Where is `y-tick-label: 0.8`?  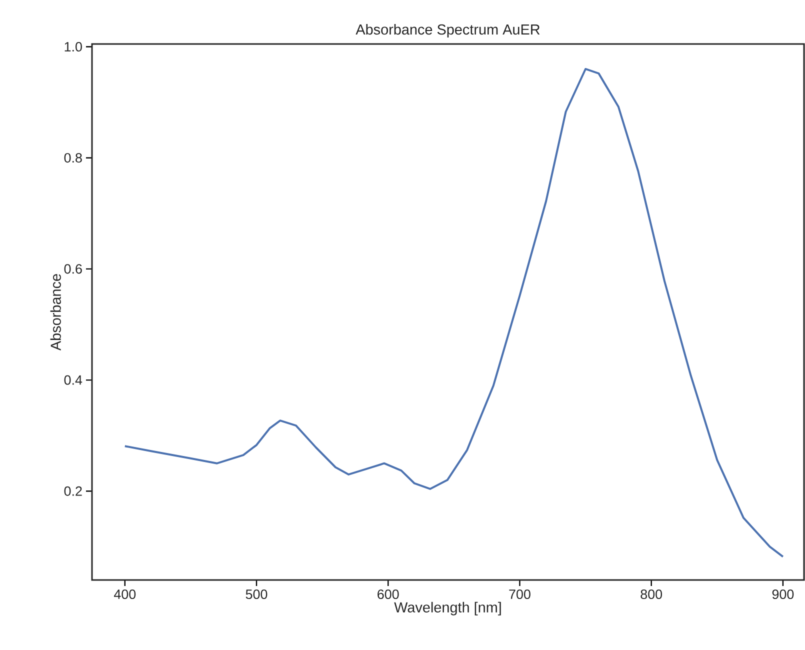
y-tick-label: 0.8 is located at coordinates (73, 158).